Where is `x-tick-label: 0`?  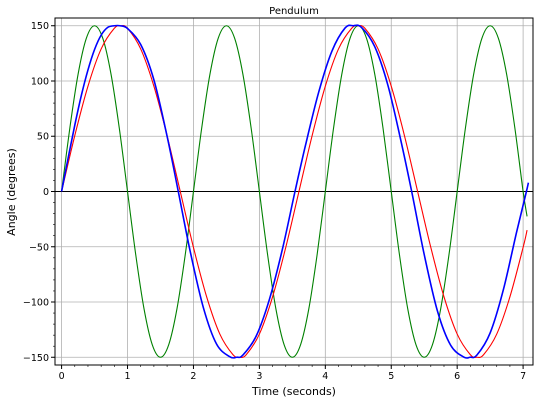
x-tick-label: 0 is located at coordinates (62, 376).